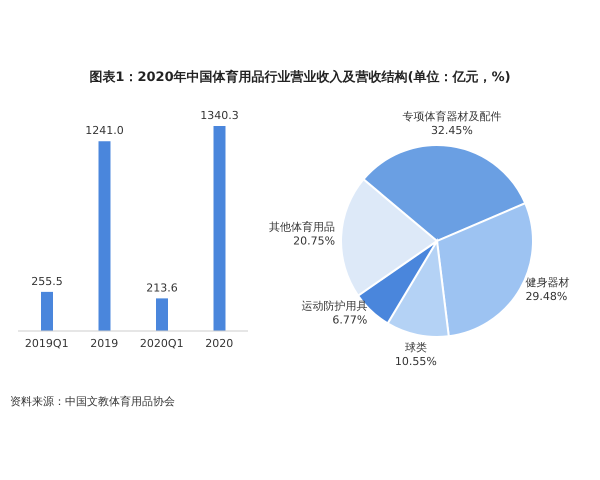  Describe the element at coordinates (104, 343) in the screenshot. I see `x-tick-label: 2019` at that location.